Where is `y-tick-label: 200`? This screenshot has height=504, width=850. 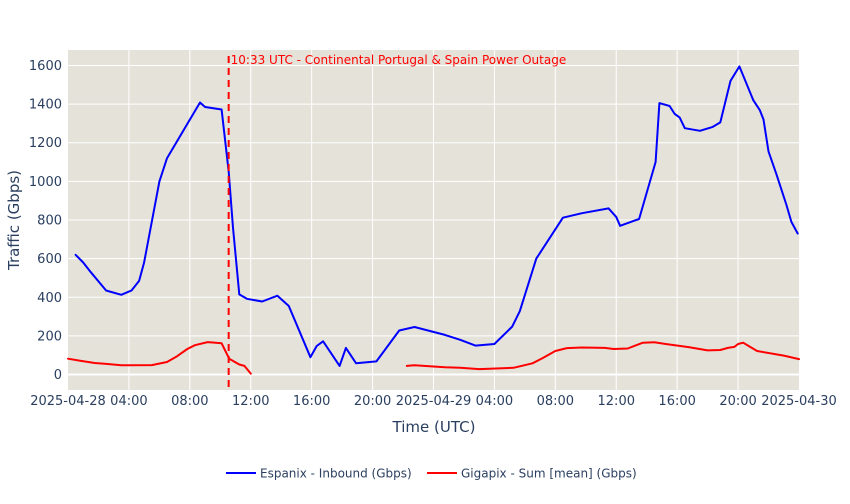
y-tick-label: 200 is located at coordinates (49, 336).